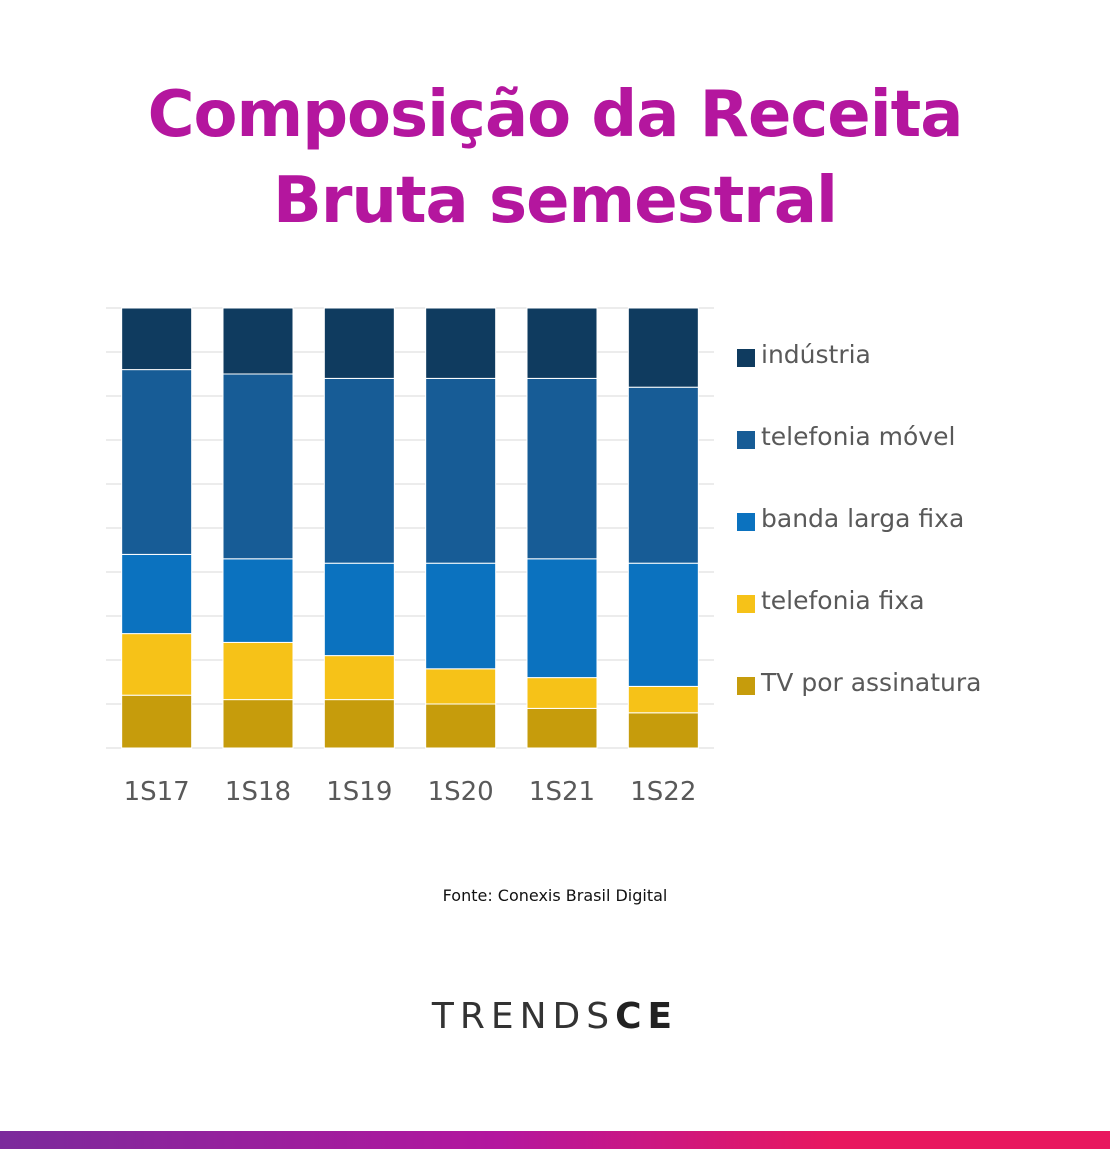 Image resolution: width=1110 pixels, height=1149 pixels. I want to click on legend-label: telefonia fixa, so click(843, 600).